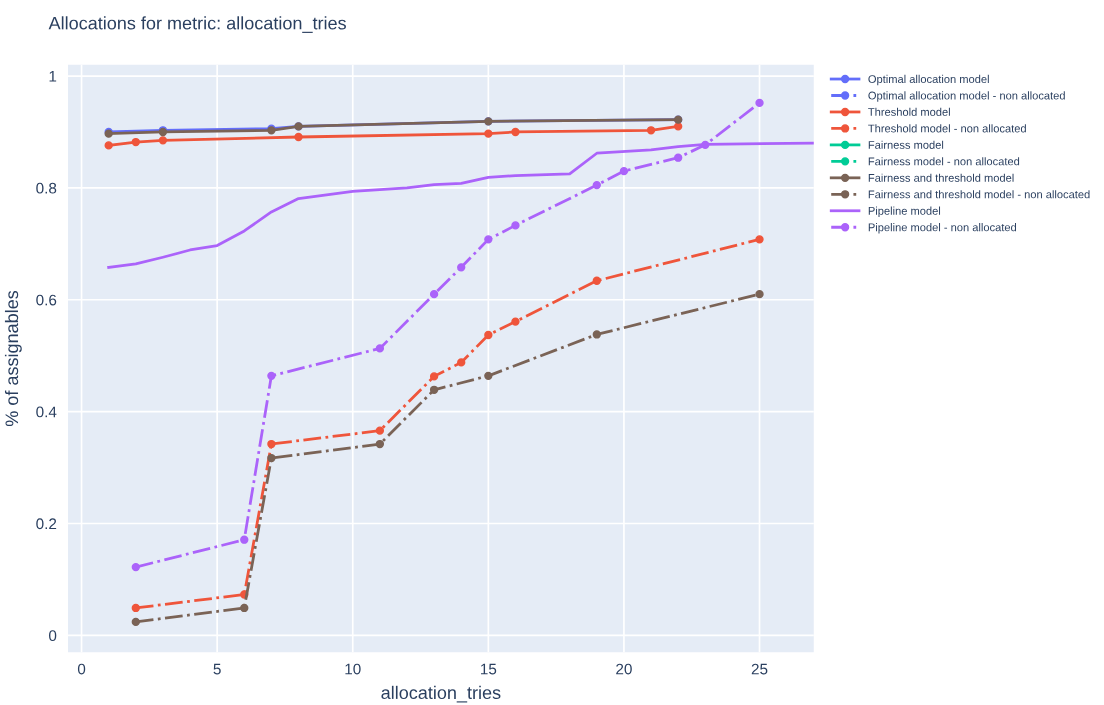  I want to click on legend-label: Threshold model - non allocated, so click(947, 128).